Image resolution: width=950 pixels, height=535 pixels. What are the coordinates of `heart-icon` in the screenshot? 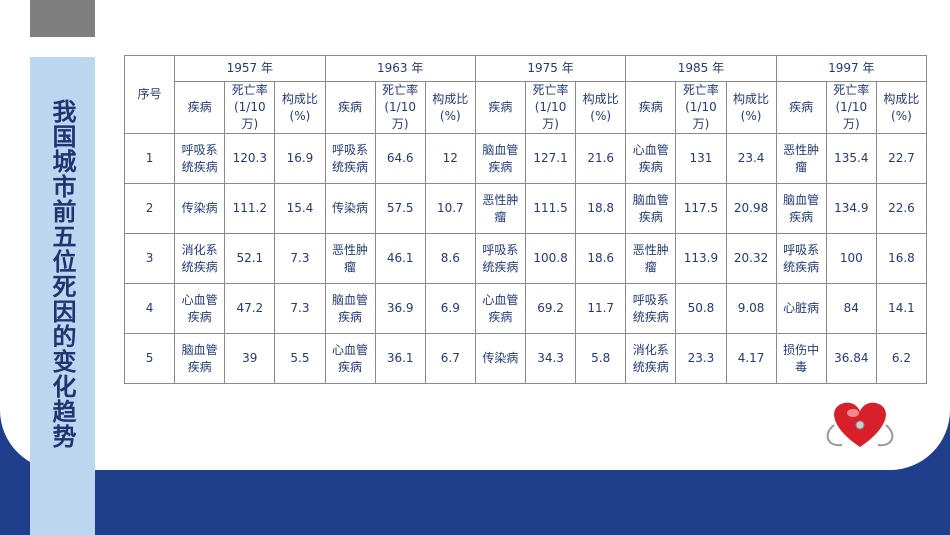 It's located at (860, 424).